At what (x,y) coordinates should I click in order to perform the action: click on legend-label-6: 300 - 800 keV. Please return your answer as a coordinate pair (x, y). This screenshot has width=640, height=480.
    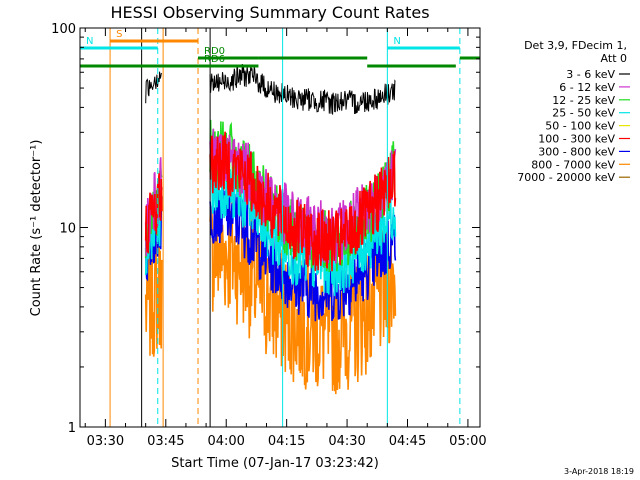
    Looking at the image, I should click on (576, 151).